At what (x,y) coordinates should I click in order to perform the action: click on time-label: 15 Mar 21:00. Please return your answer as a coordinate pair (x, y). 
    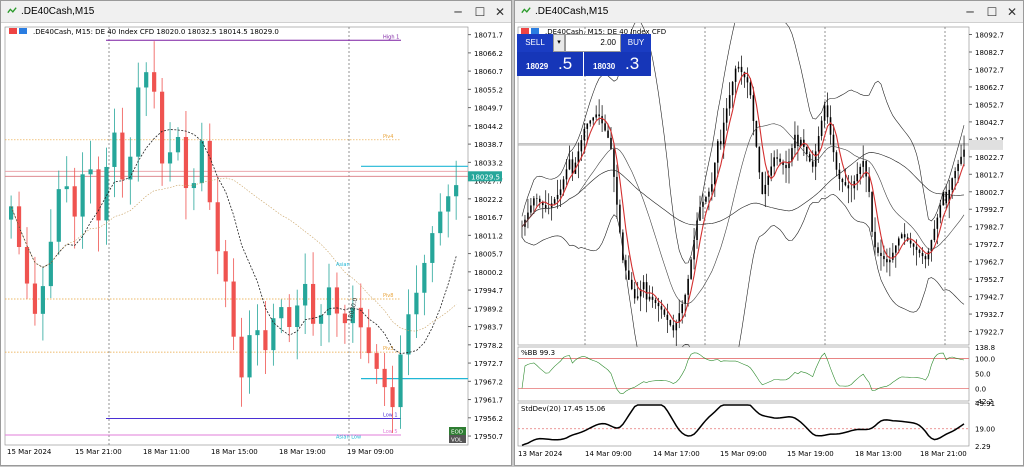
    Looking at the image, I should click on (98, 452).